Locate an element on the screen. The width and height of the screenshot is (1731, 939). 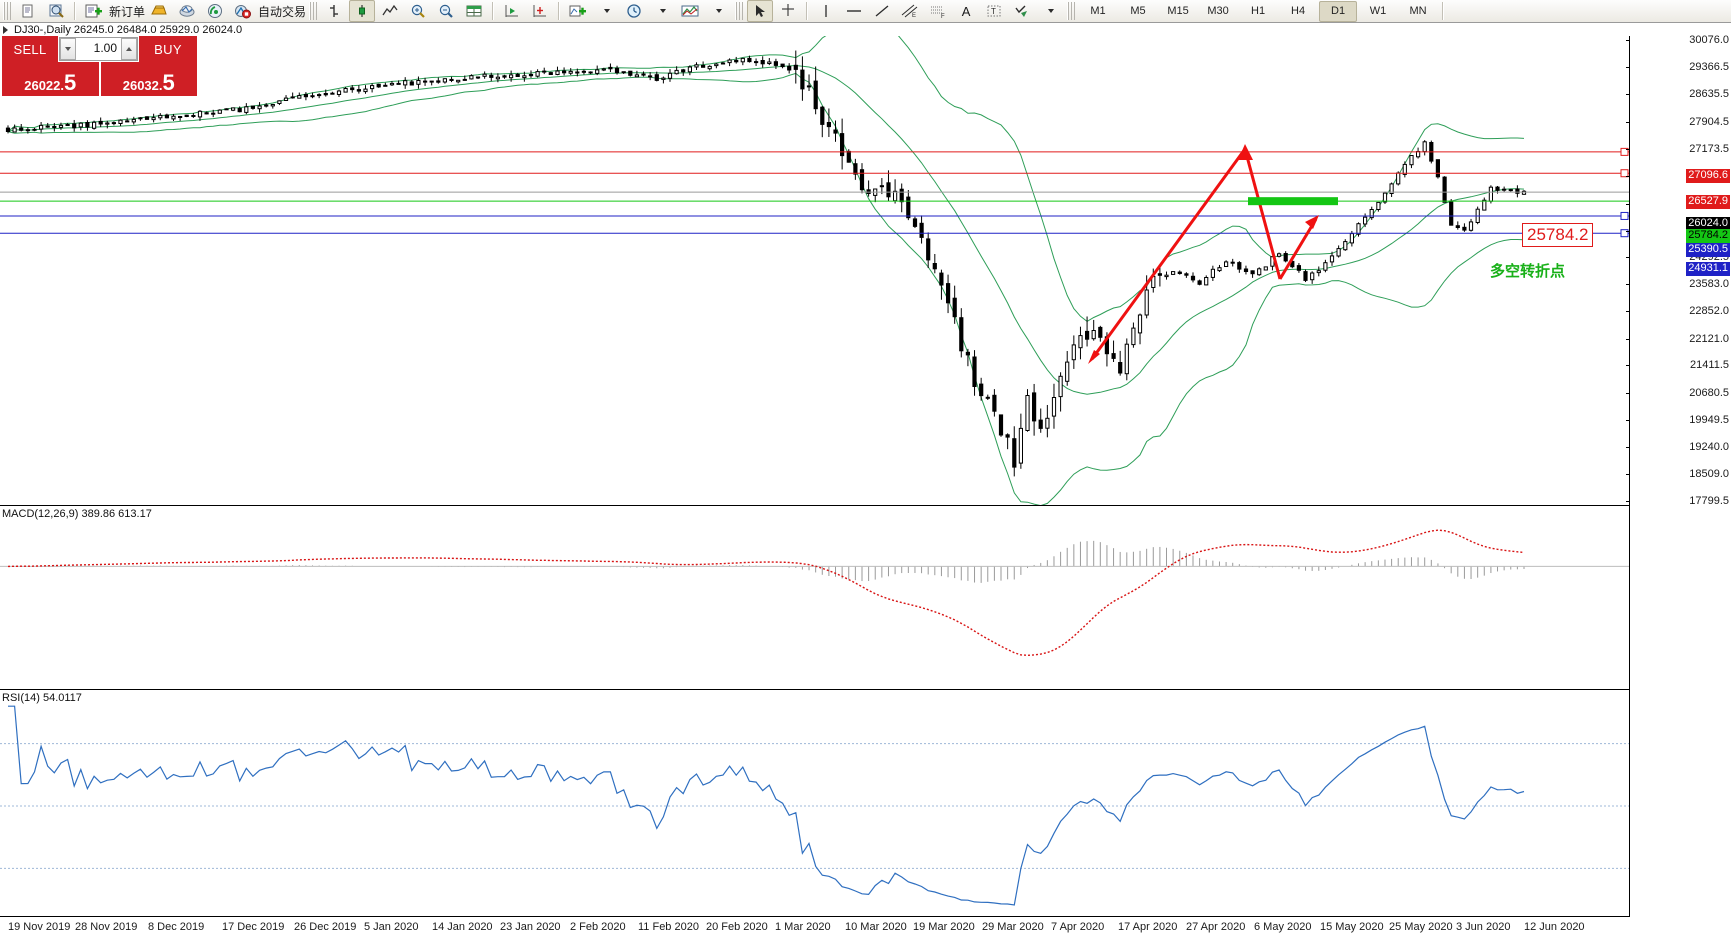
ask-price-frac: 5 is located at coordinates (168, 82).